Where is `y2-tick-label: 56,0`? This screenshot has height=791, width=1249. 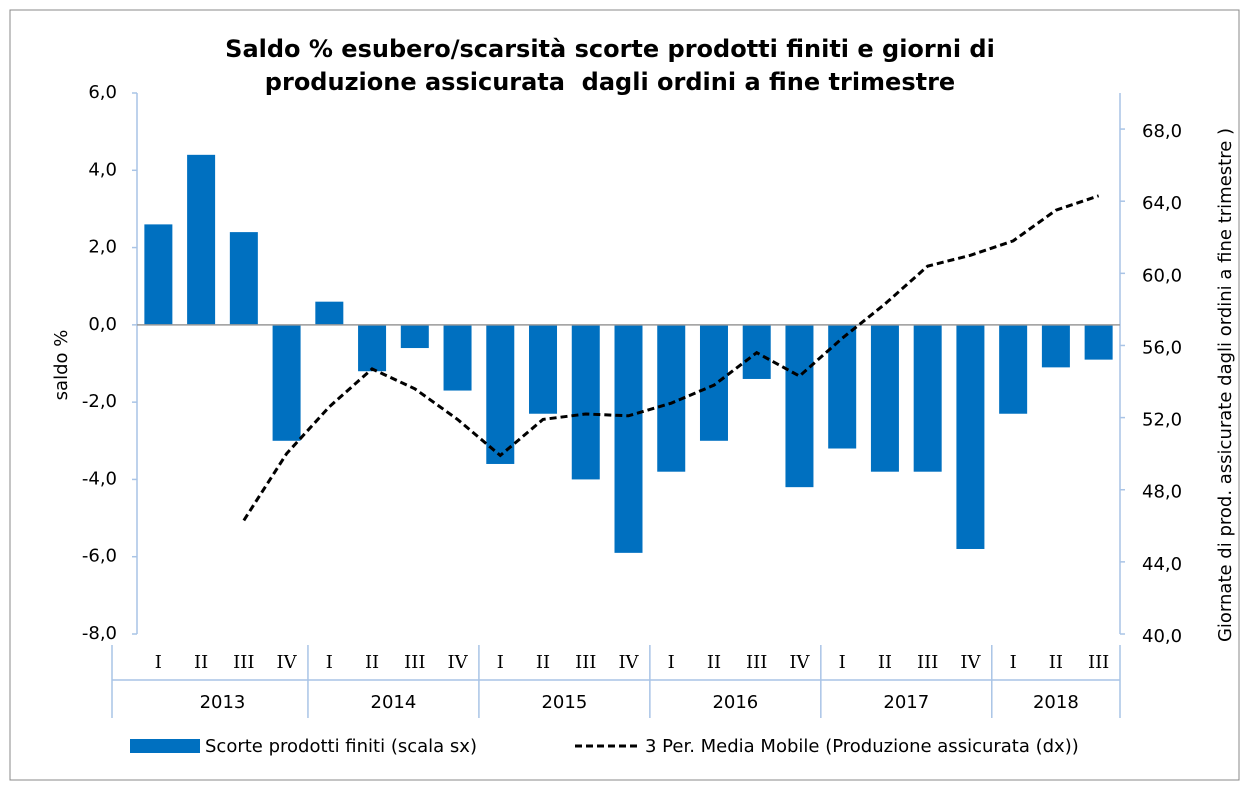 y2-tick-label: 56,0 is located at coordinates (1162, 347).